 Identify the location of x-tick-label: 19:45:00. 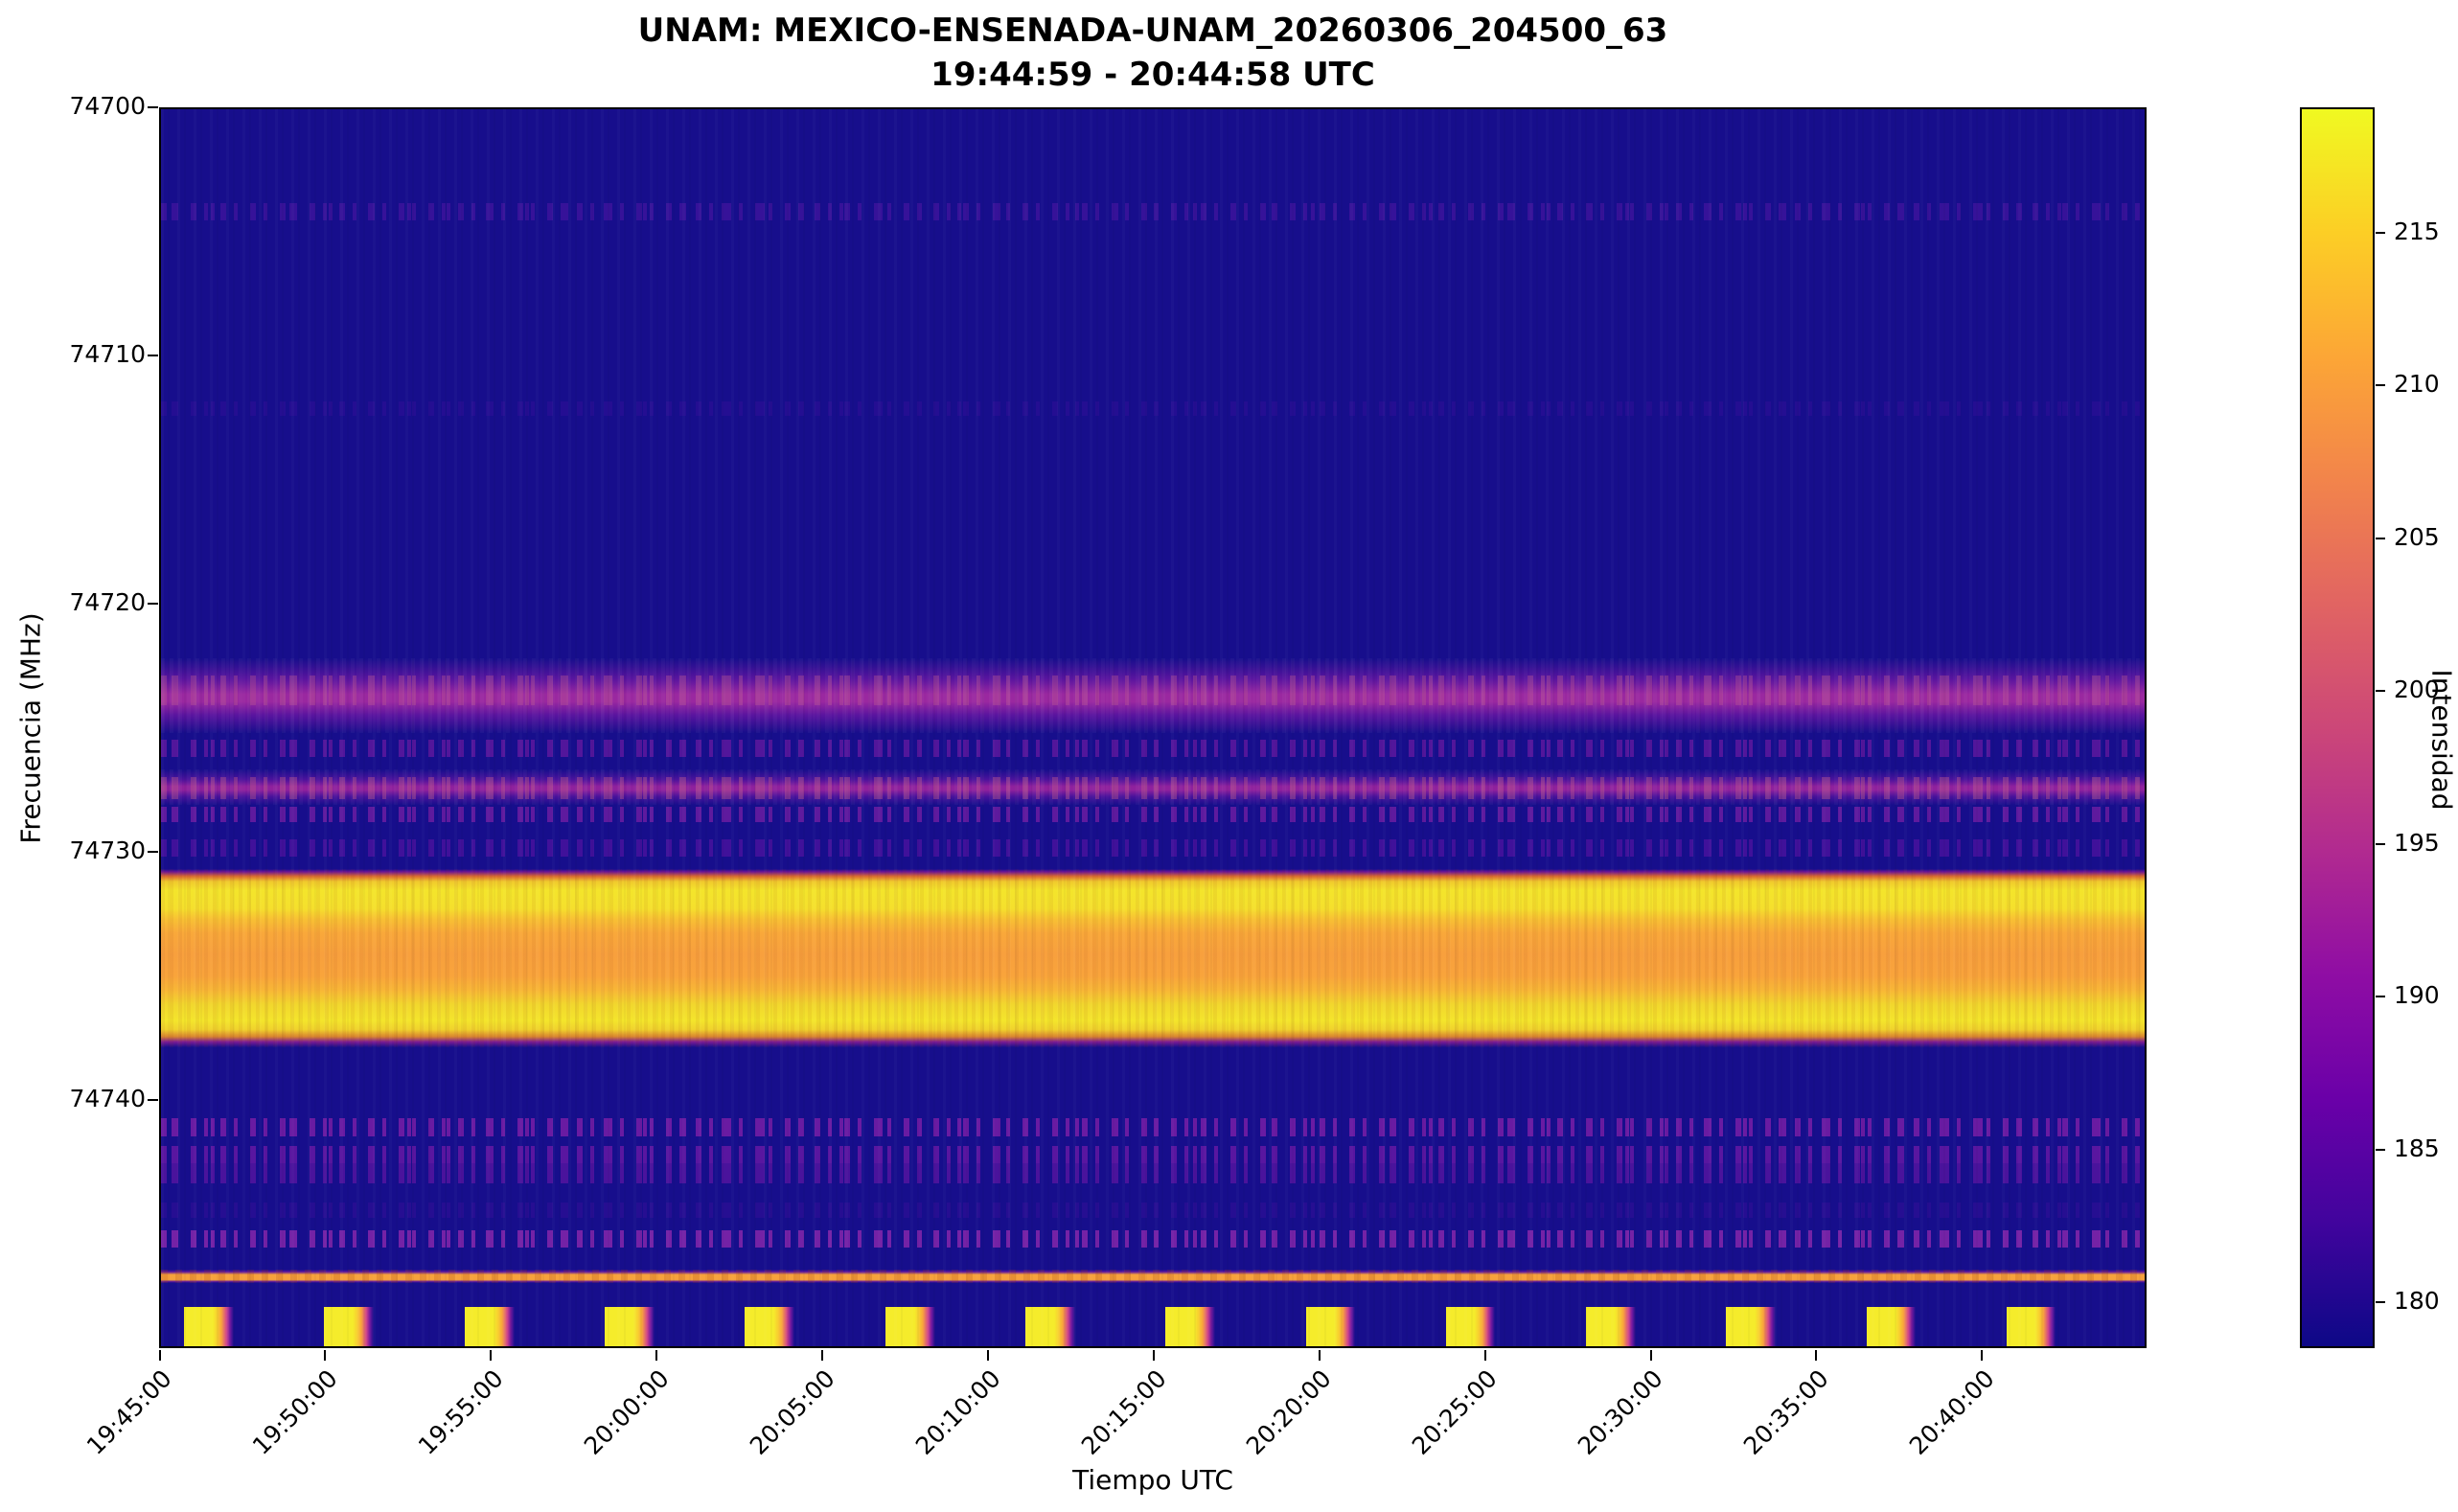
(130, 1412).